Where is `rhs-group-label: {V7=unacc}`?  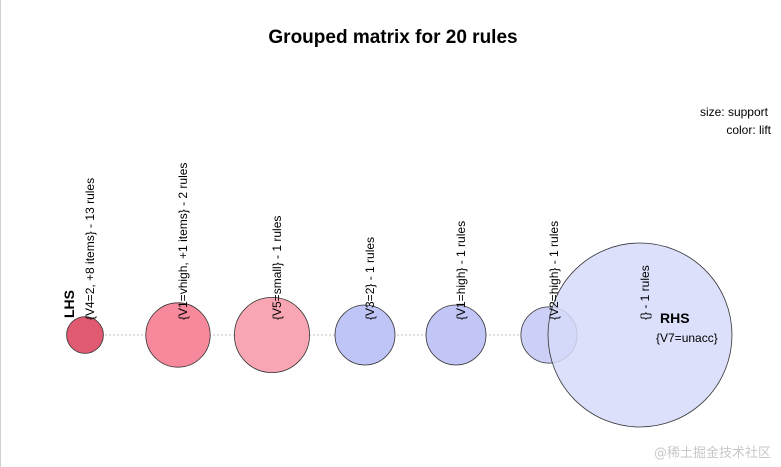 rhs-group-label: {V7=unacc} is located at coordinates (687, 338).